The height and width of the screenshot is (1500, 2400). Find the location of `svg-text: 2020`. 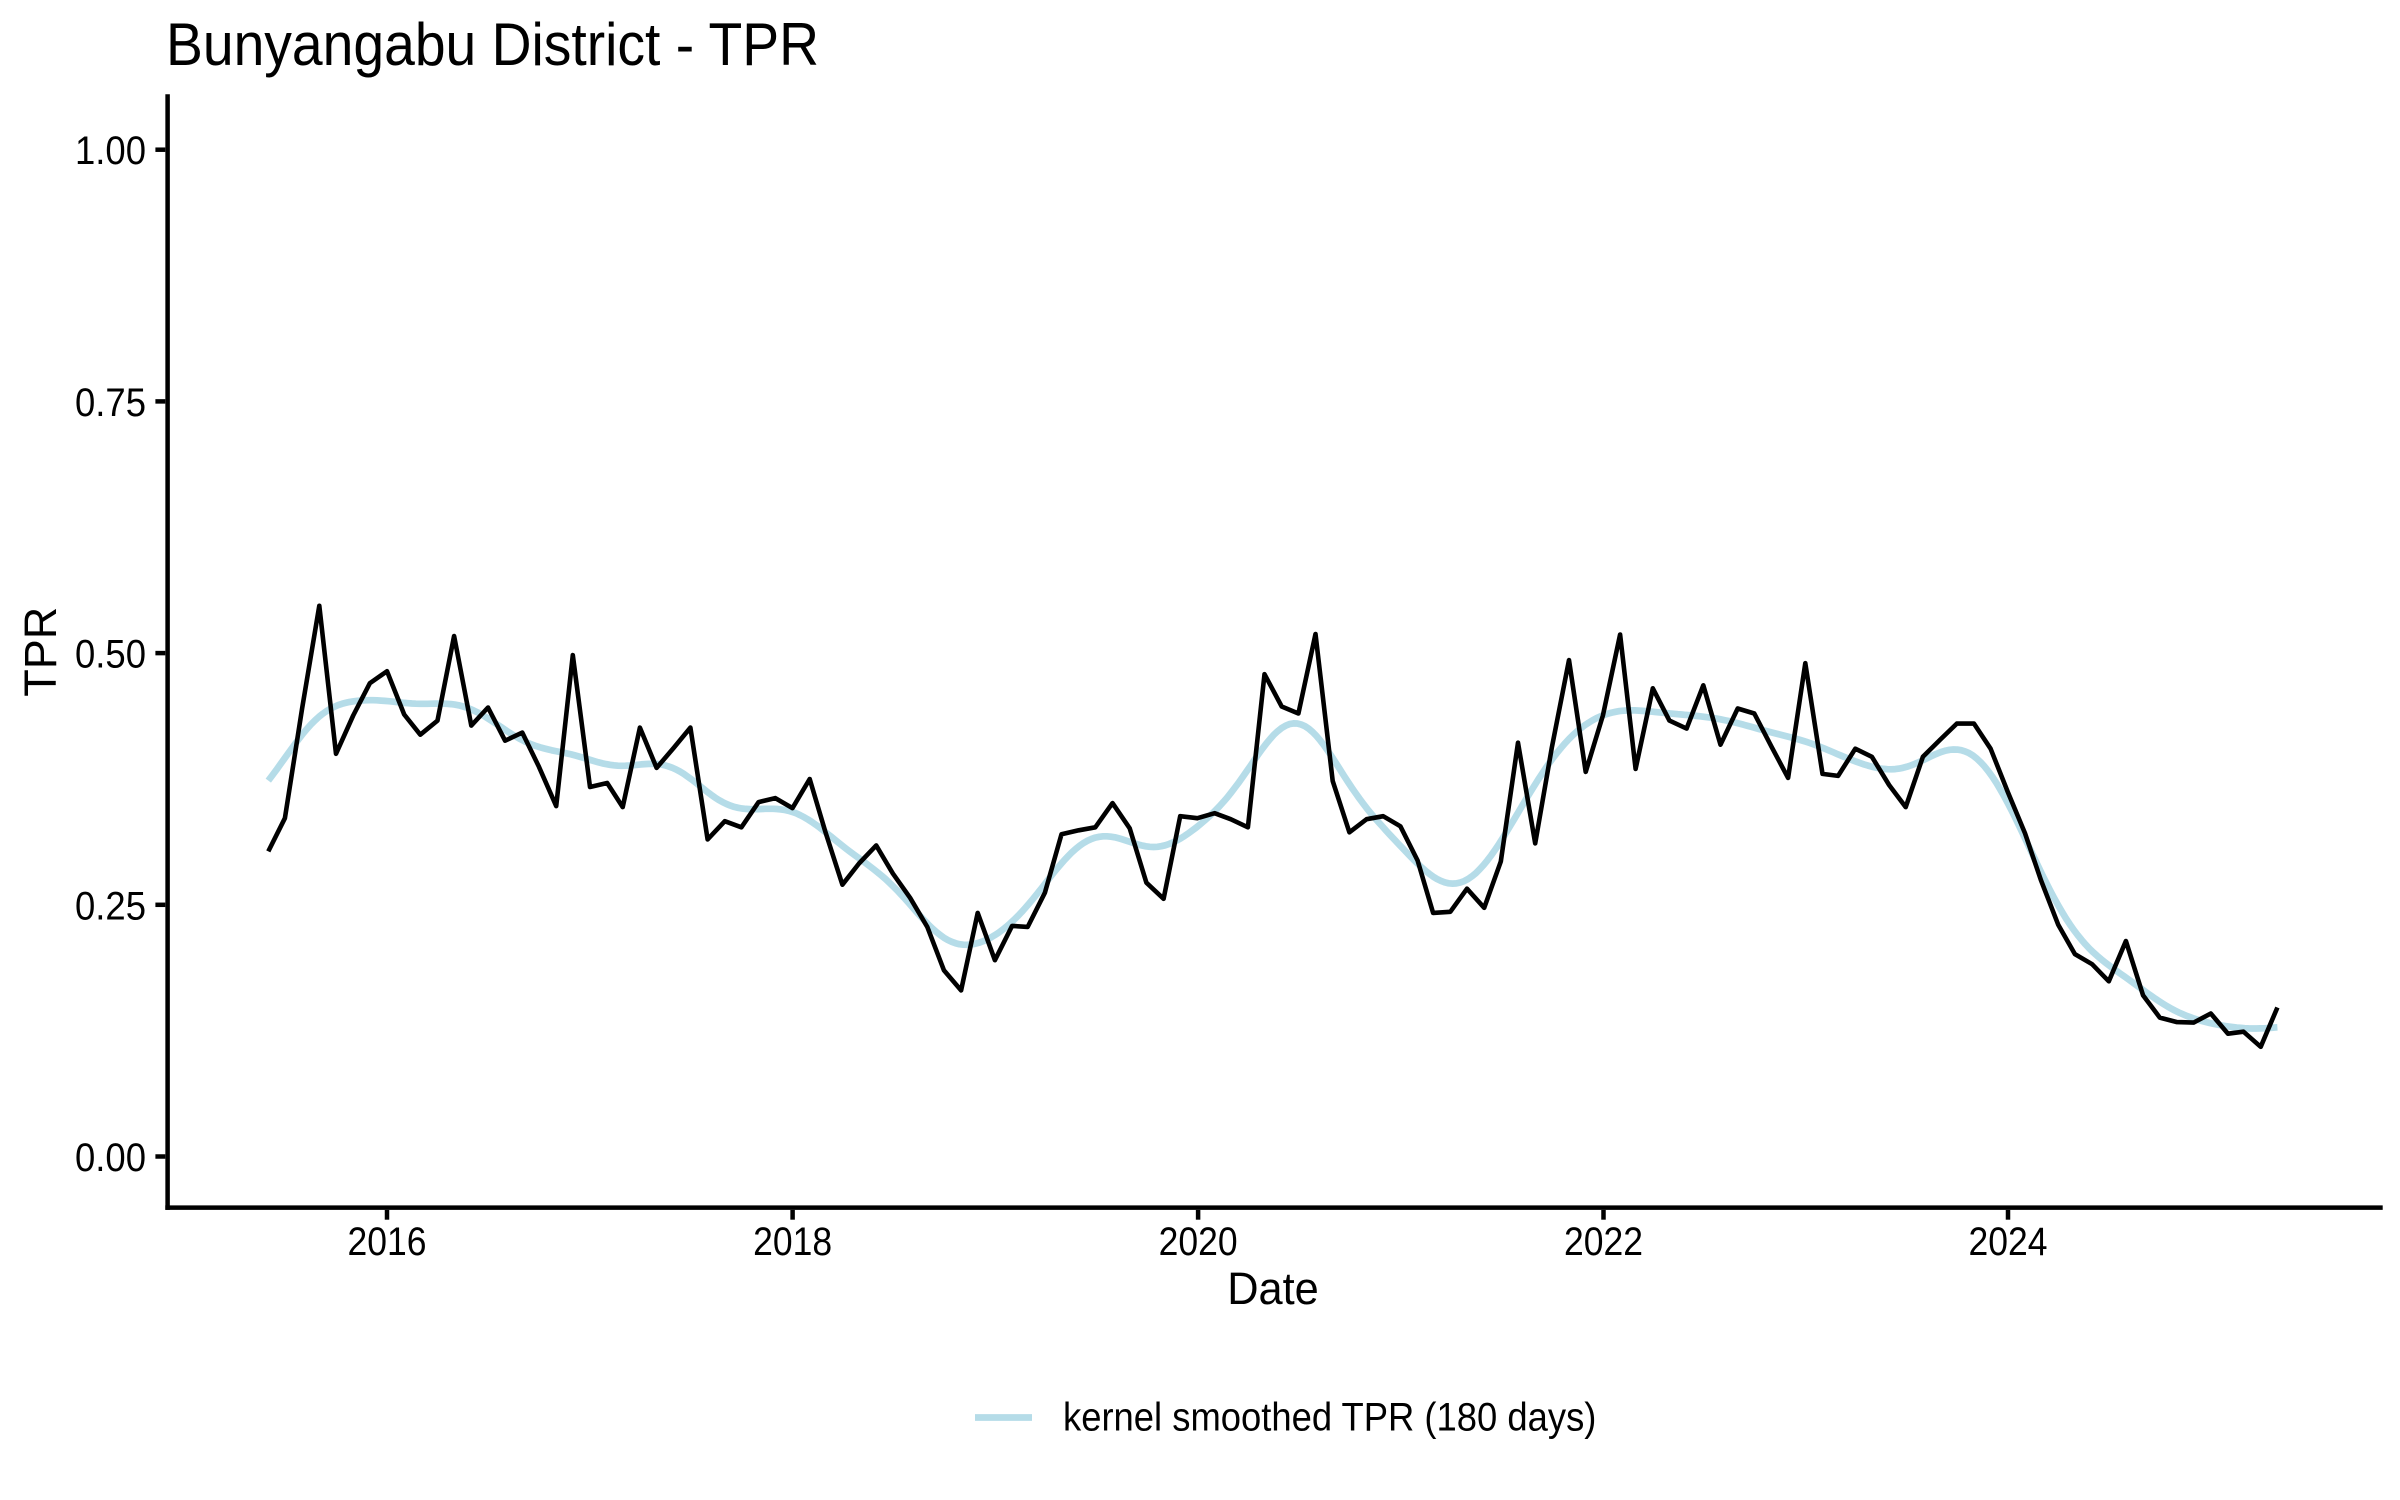

svg-text: 2020 is located at coordinates (1198, 1242).